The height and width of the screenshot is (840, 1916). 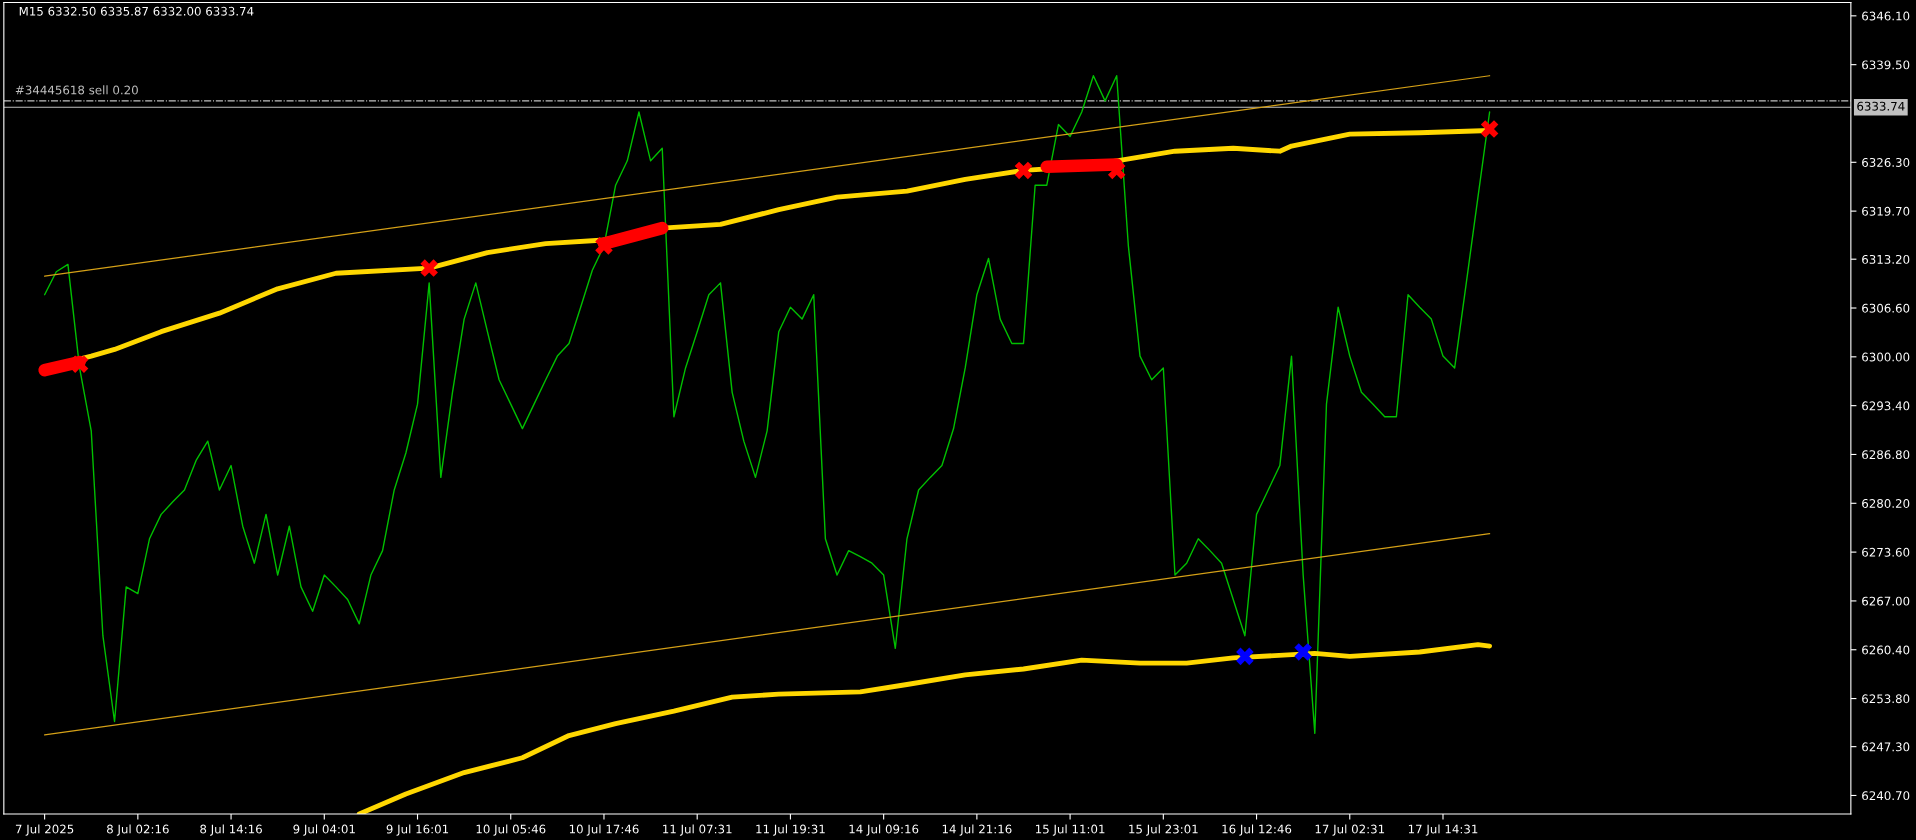 What do you see at coordinates (1070, 830) in the screenshot?
I see `x-tick-label: 15 Jul 11:01` at bounding box center [1070, 830].